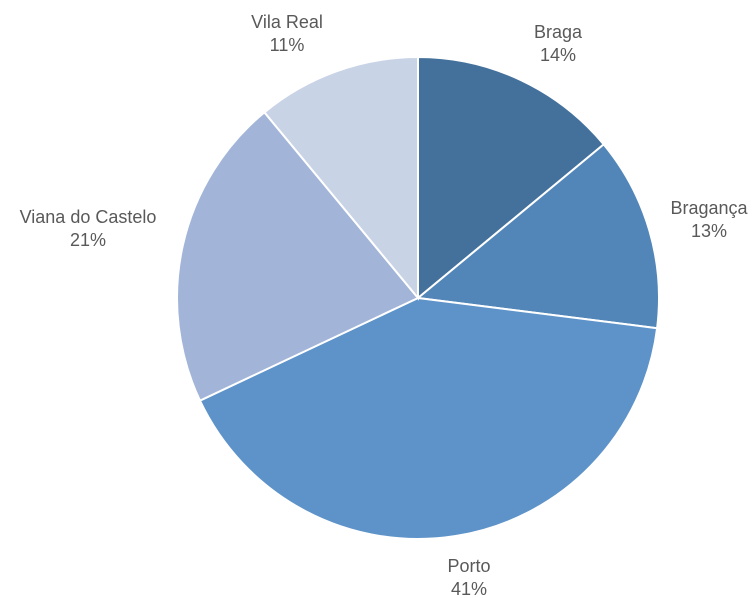 The width and height of the screenshot is (755, 598). What do you see at coordinates (287, 45) in the screenshot?
I see `slice-value-vila-real: 11%` at bounding box center [287, 45].